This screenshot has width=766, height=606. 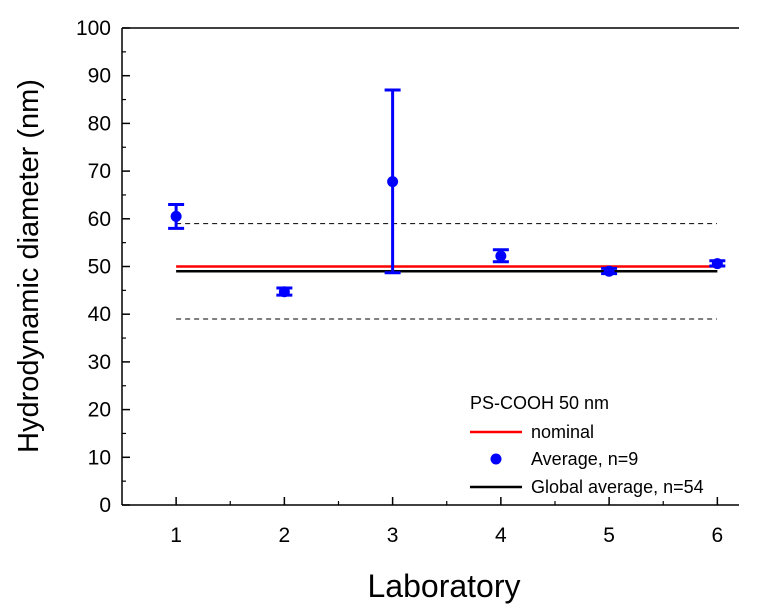 What do you see at coordinates (539, 403) in the screenshot?
I see `legend-title: PS-COOH 50 nm` at bounding box center [539, 403].